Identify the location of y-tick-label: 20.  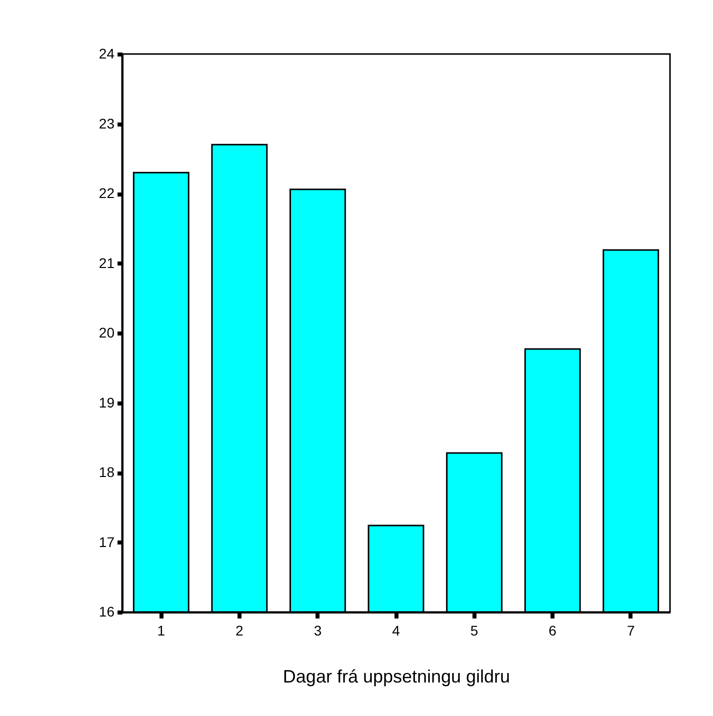
(106, 332).